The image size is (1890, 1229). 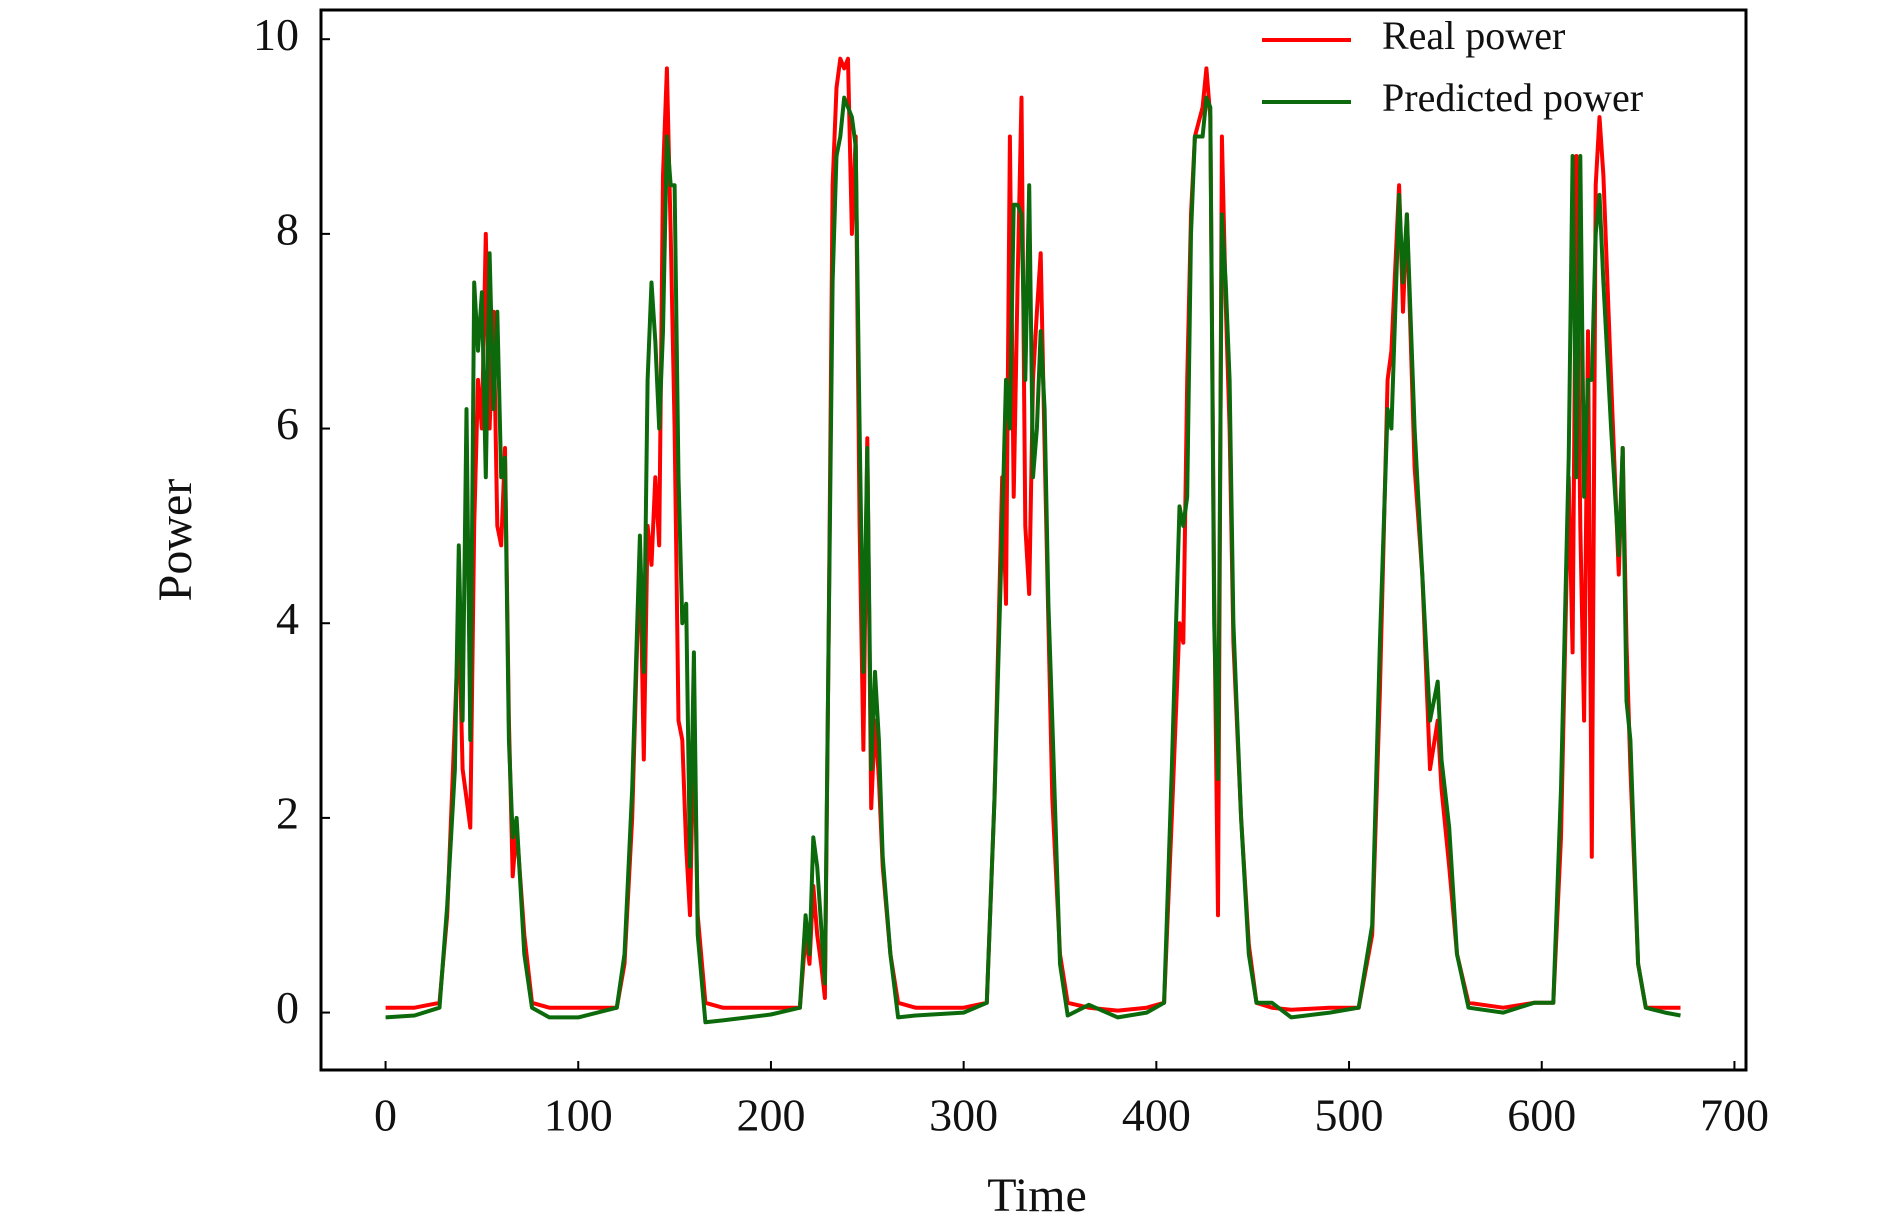 What do you see at coordinates (1349, 1115) in the screenshot?
I see `x-tick-label: 500` at bounding box center [1349, 1115].